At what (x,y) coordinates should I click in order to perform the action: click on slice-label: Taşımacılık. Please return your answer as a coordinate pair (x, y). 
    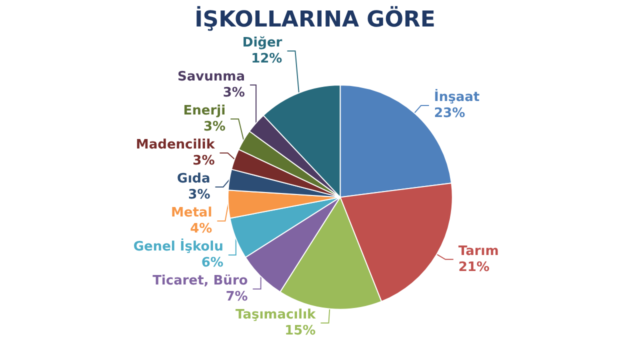
    Looking at the image, I should click on (275, 315).